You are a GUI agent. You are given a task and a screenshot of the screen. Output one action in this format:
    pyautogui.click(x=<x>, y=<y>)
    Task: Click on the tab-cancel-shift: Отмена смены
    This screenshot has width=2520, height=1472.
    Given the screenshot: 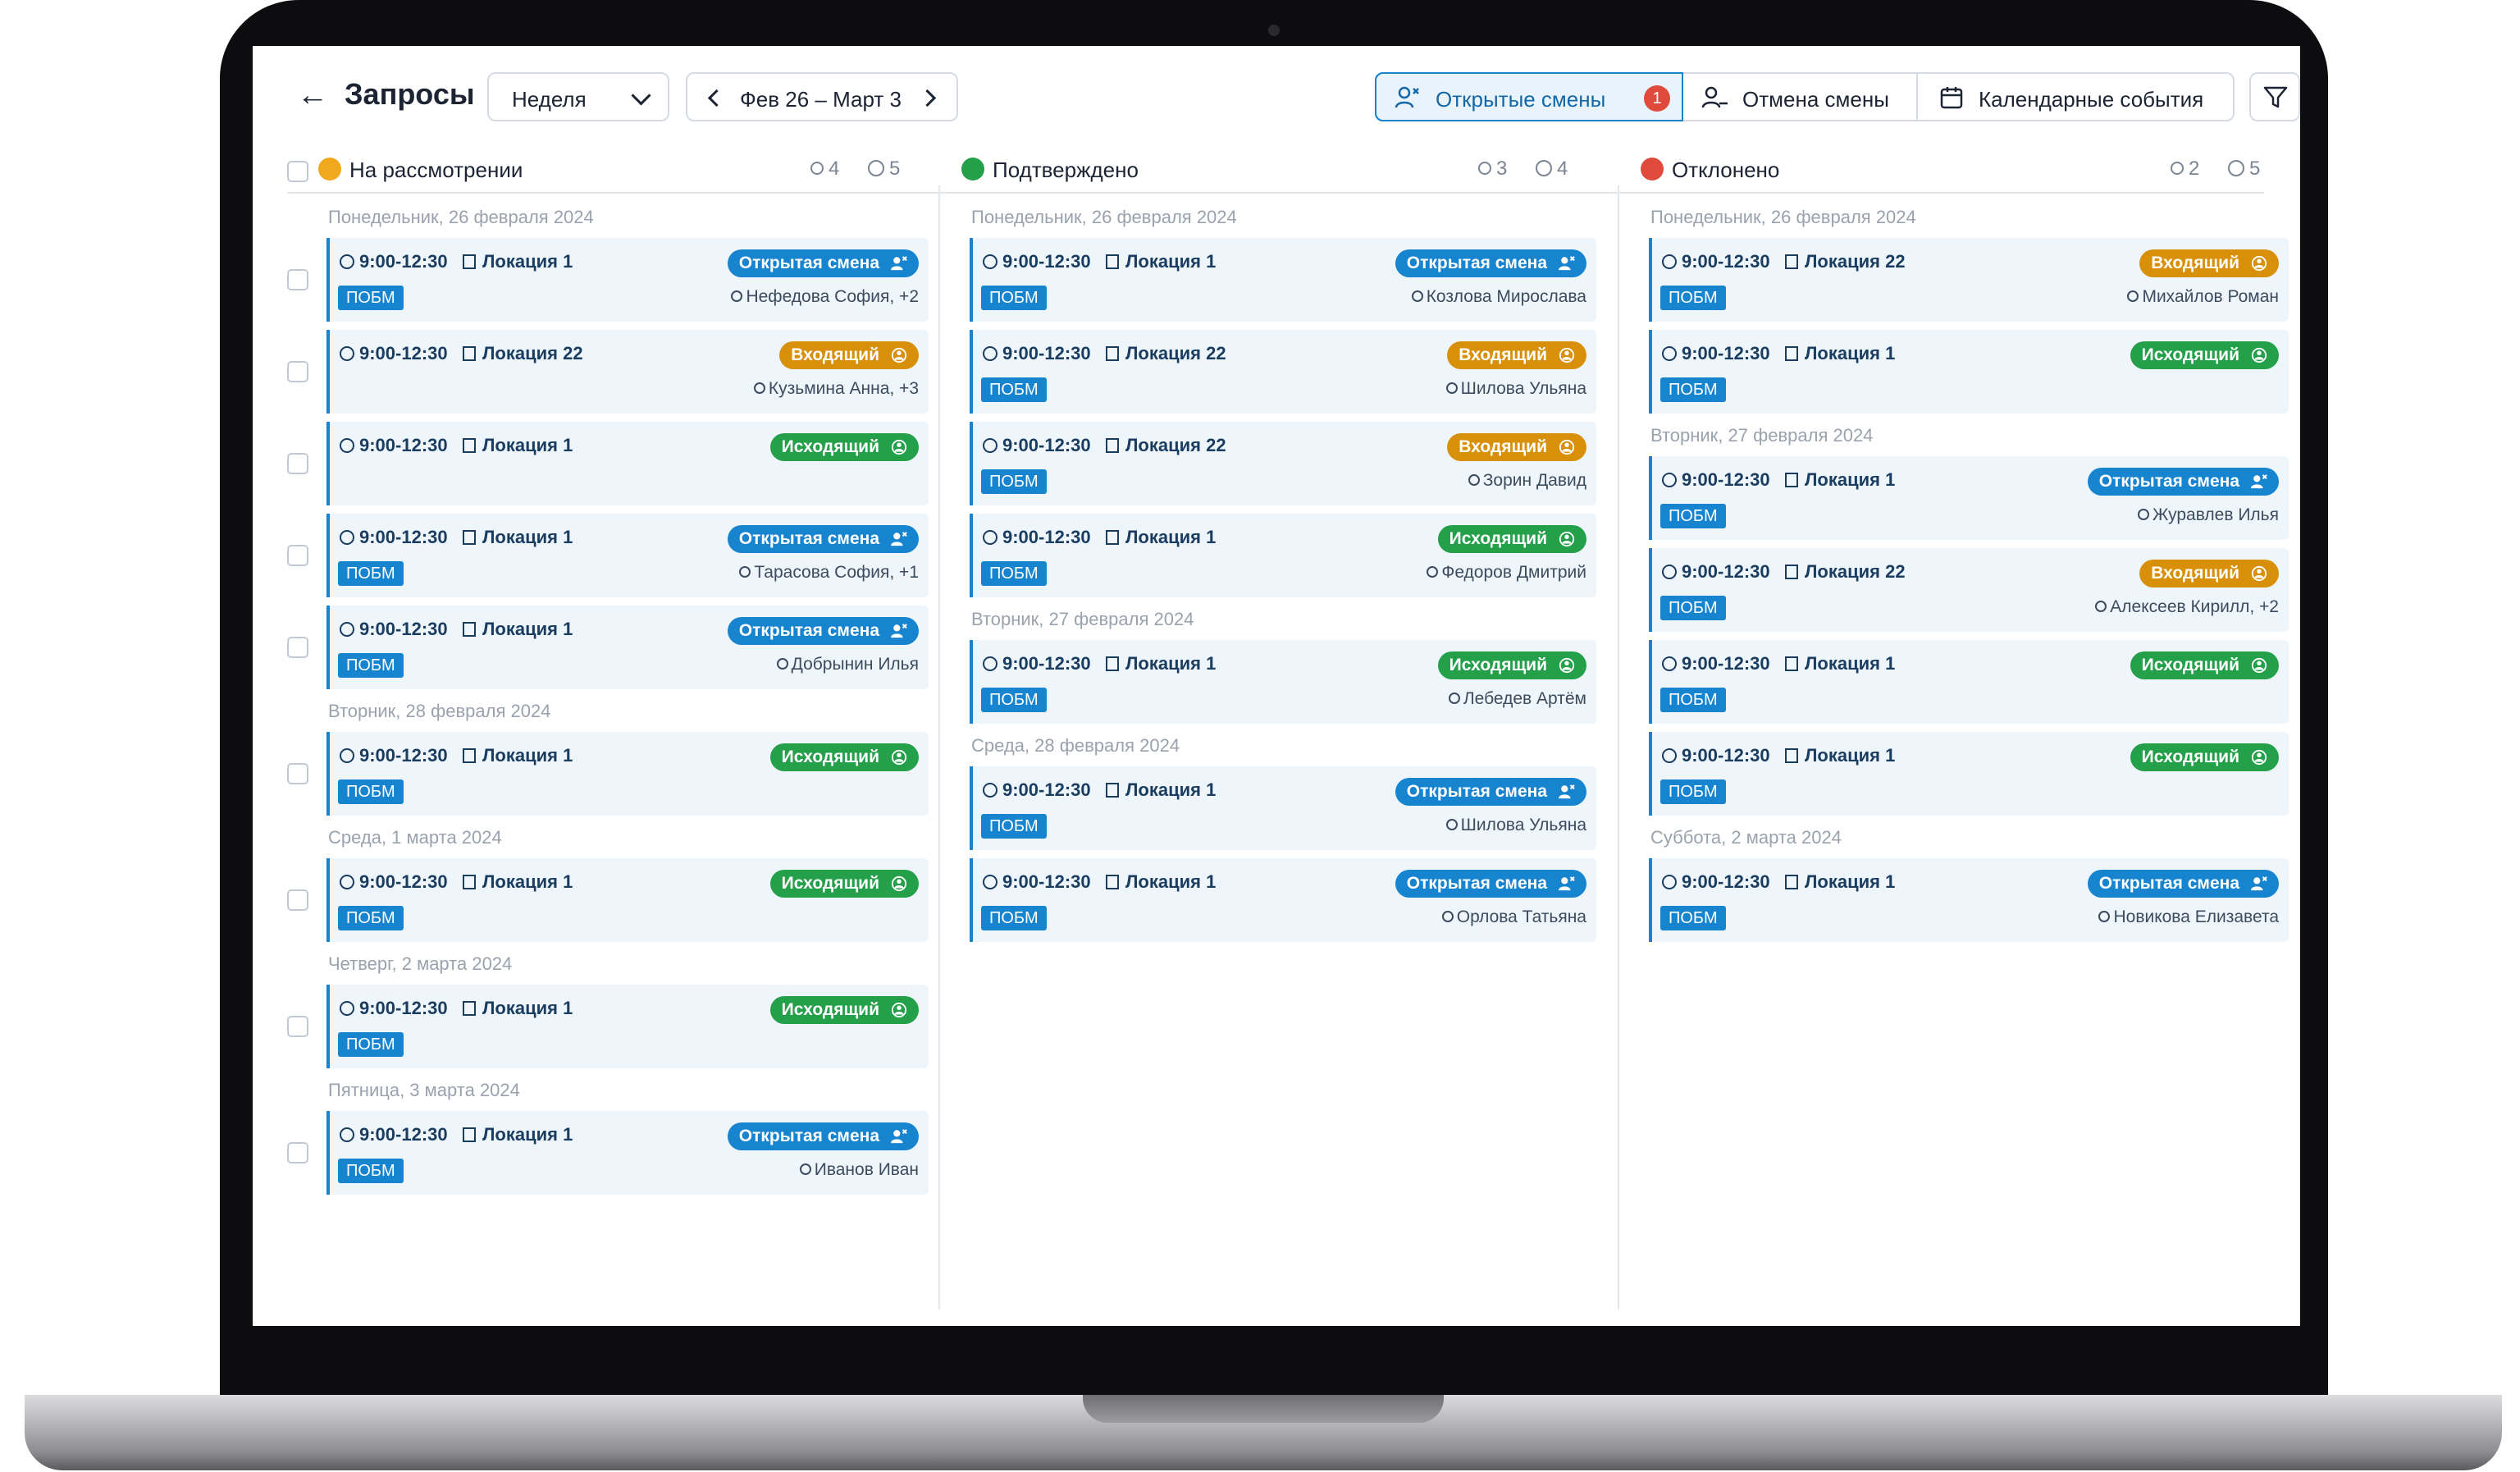 What is the action you would take?
    pyautogui.click(x=1801, y=96)
    